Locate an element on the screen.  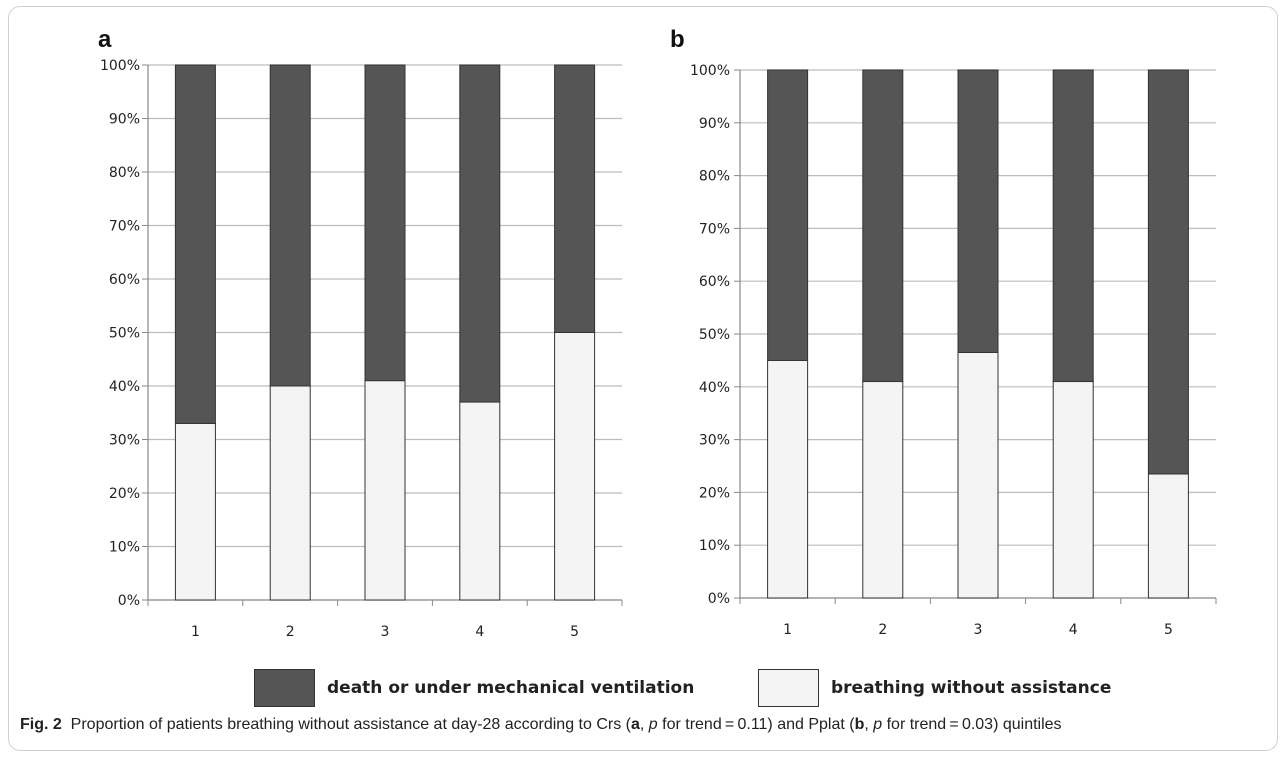
caption-panel-a: a is located at coordinates (635, 724).